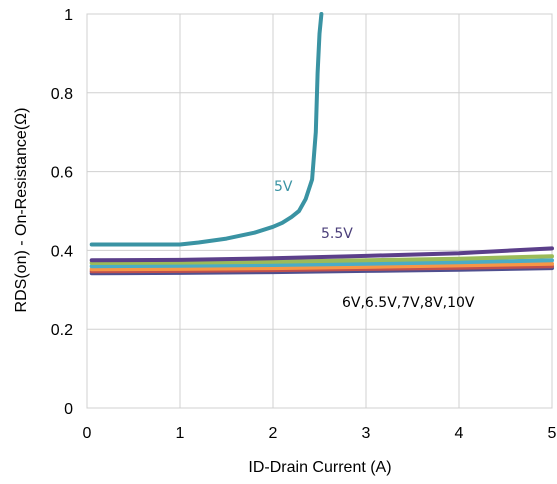 The image size is (557, 484). I want to click on annotation-5v: 5V, so click(283, 187).